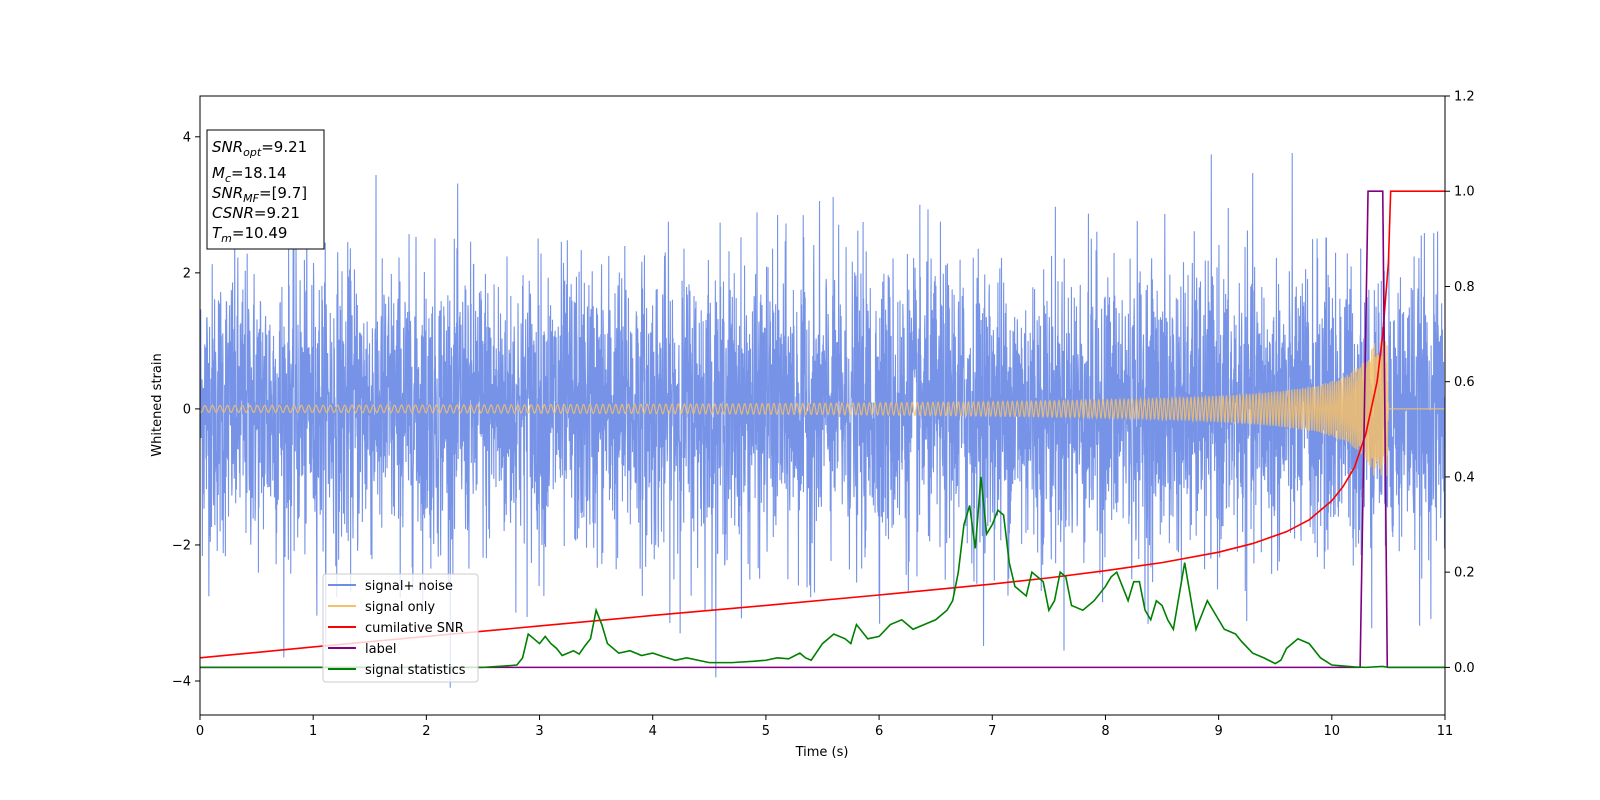 This screenshot has width=1600, height=800. Describe the element at coordinates (879, 731) in the screenshot. I see `x-tick-label: 6` at that location.